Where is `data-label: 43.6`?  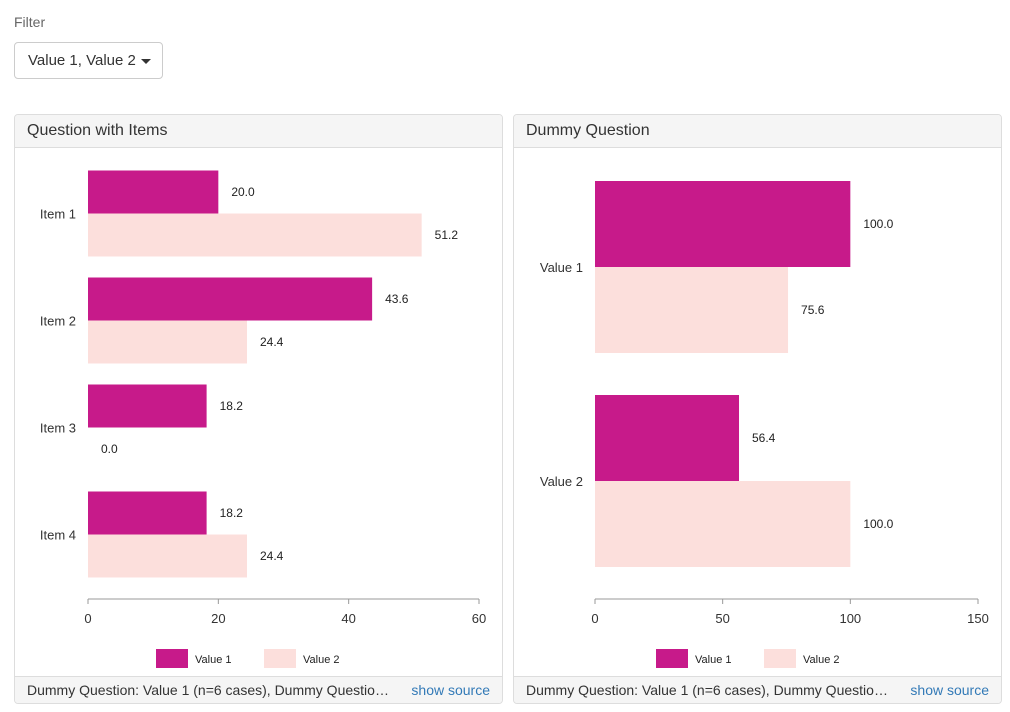 data-label: 43.6 is located at coordinates (397, 299).